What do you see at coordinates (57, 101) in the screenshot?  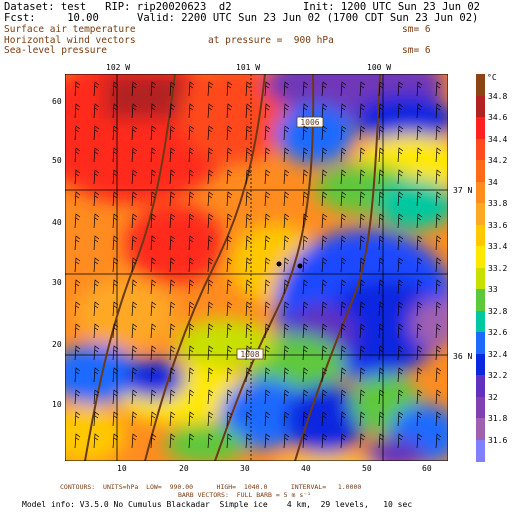 I see `y-tick-60: 60` at bounding box center [57, 101].